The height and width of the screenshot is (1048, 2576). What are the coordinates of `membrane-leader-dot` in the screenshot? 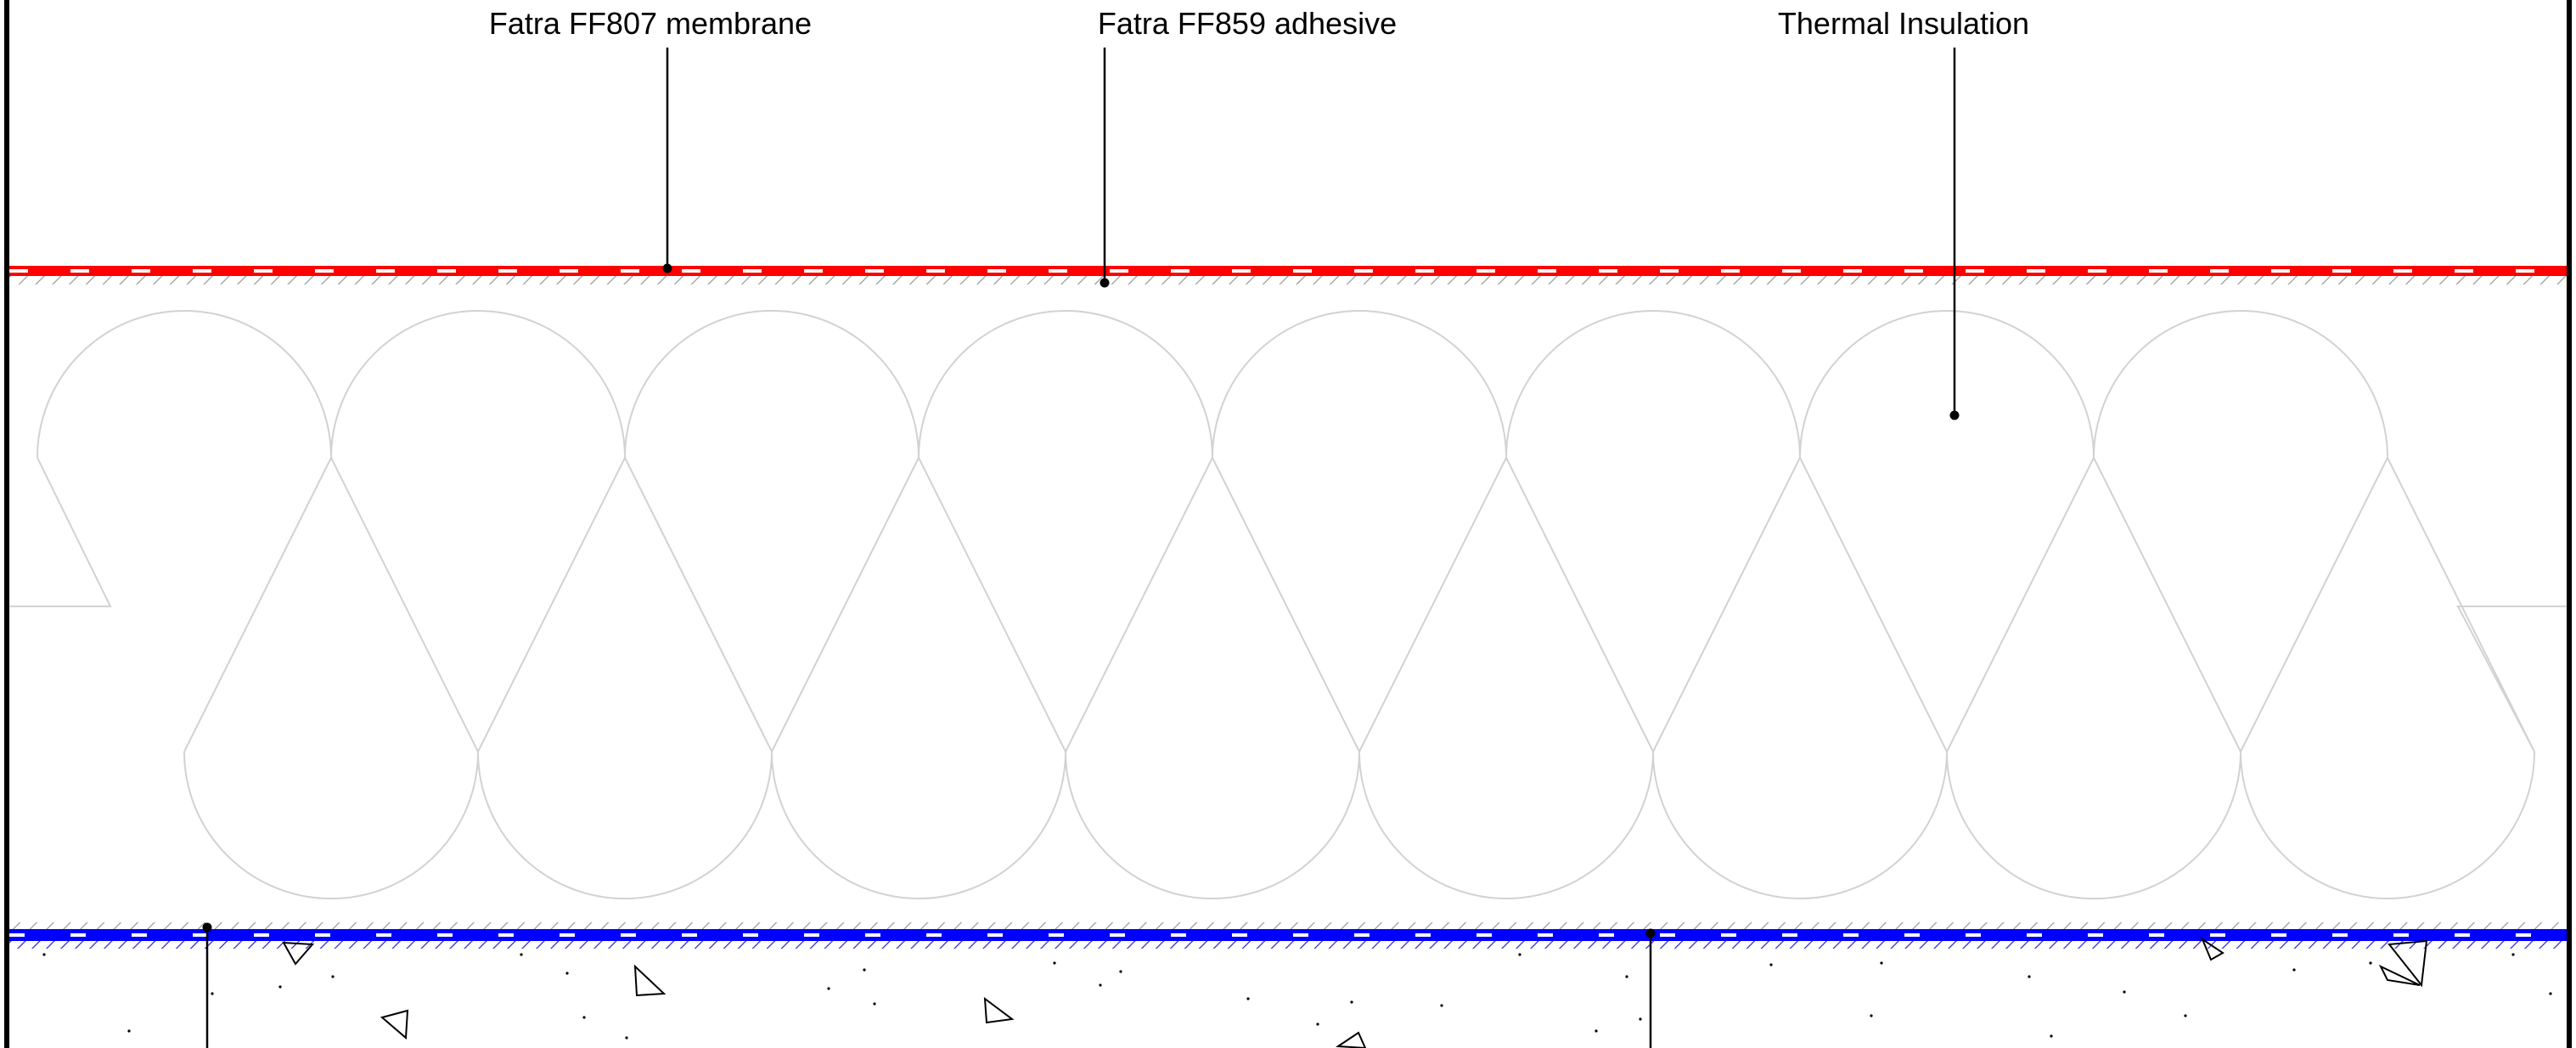 It's located at (667, 268).